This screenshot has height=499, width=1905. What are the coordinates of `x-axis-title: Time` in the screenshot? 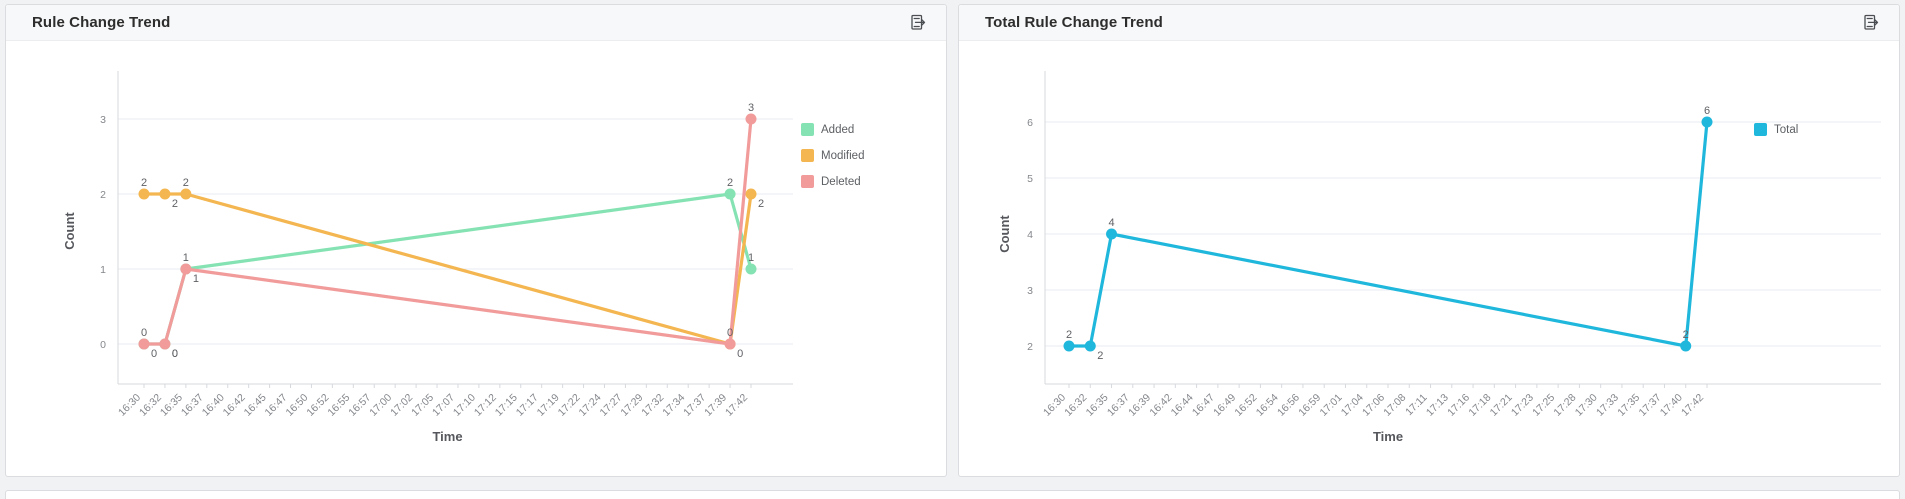 It's located at (447, 436).